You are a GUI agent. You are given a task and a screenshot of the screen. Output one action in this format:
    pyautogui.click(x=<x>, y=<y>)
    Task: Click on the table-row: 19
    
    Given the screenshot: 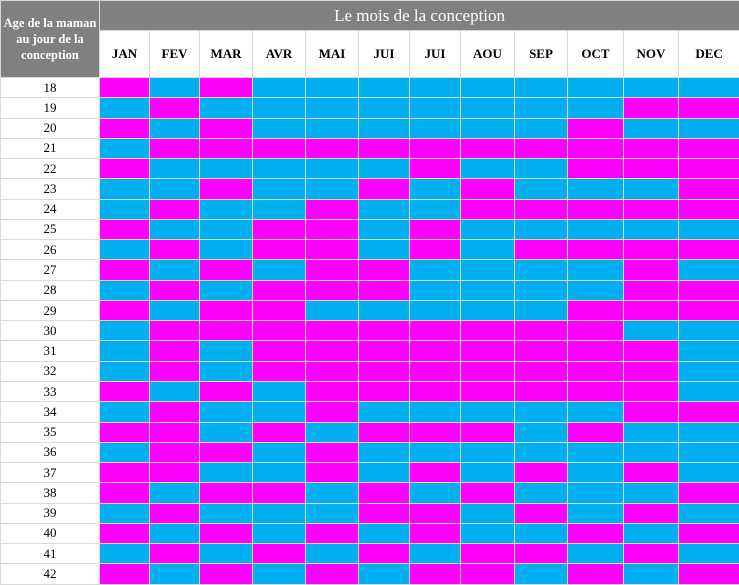 What is the action you would take?
    pyautogui.click(x=369, y=108)
    